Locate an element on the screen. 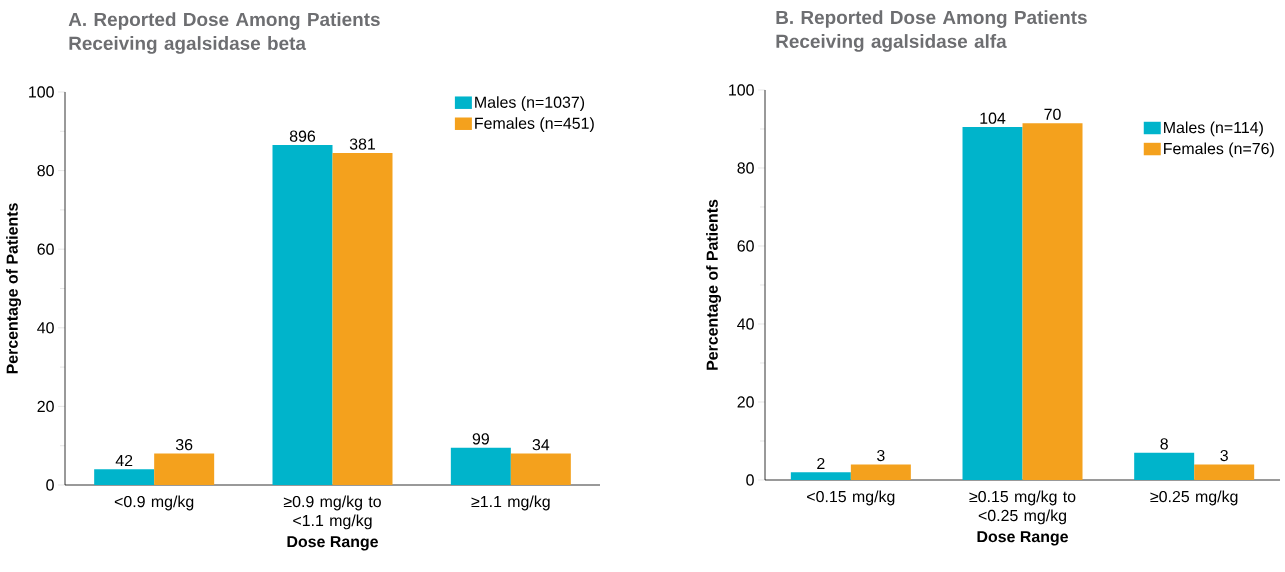 The image size is (1285, 572). annotation: 8 is located at coordinates (1164, 444).